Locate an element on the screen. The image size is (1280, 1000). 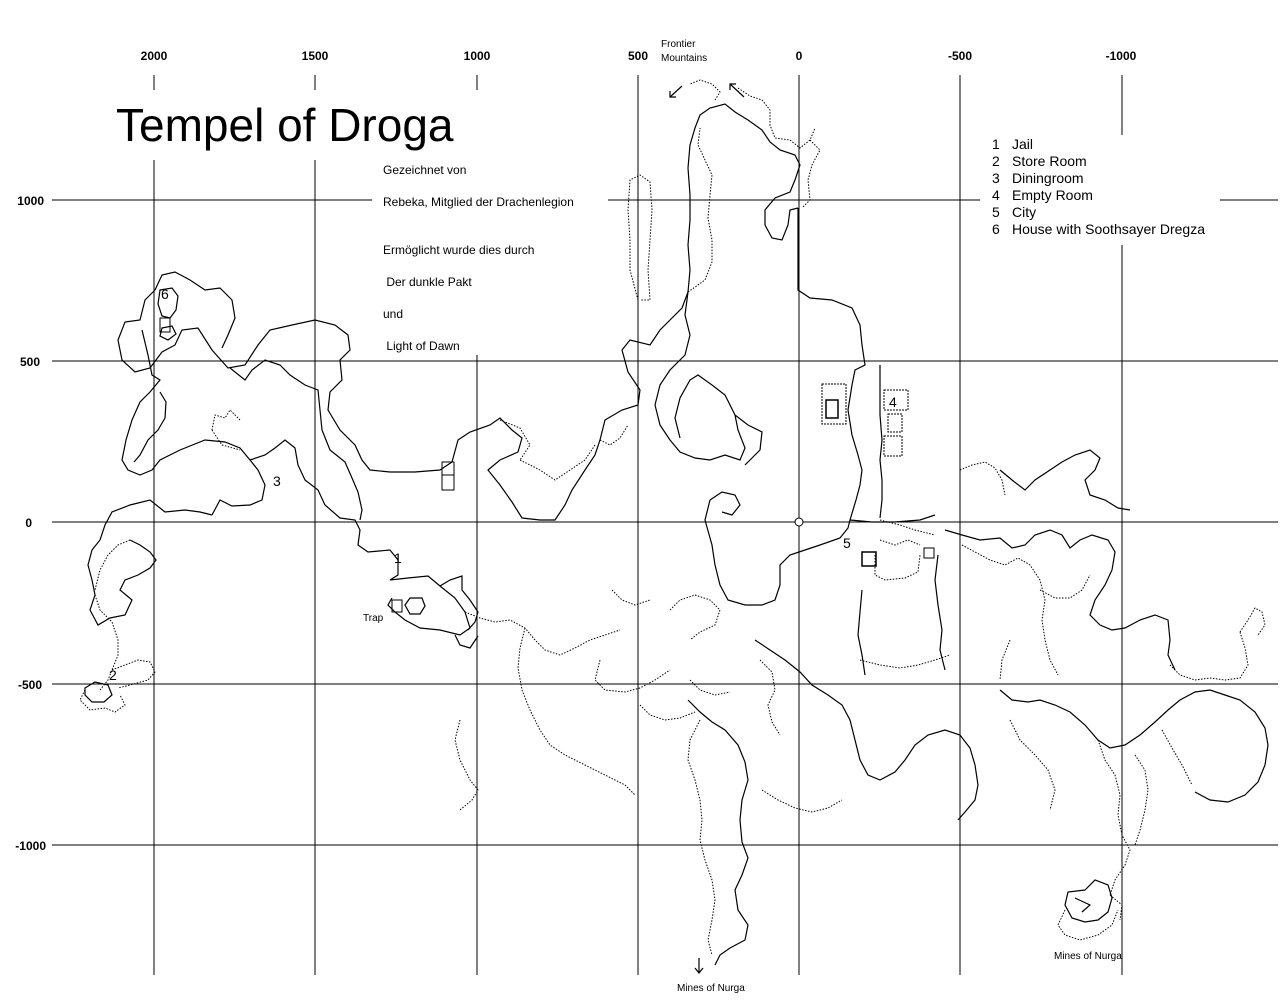
x-tick-label: 1000 is located at coordinates (477, 56).